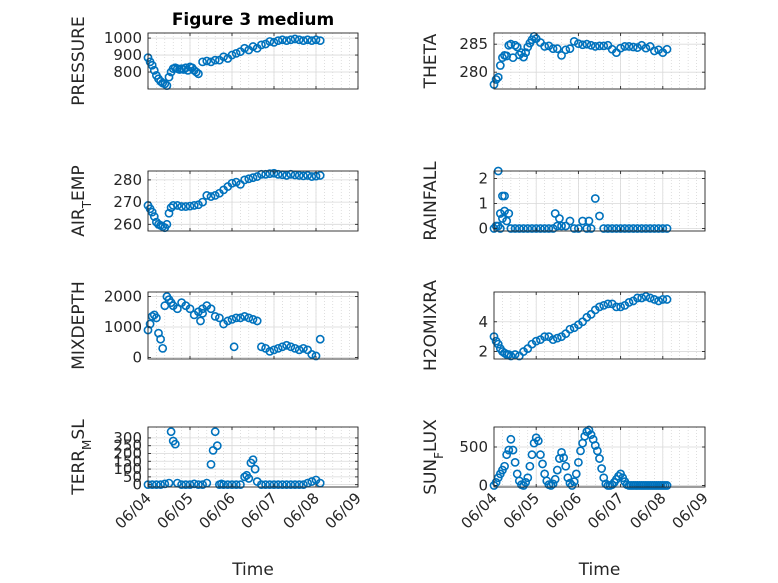  I want to click on y-tick-label: 900, so click(127, 55).